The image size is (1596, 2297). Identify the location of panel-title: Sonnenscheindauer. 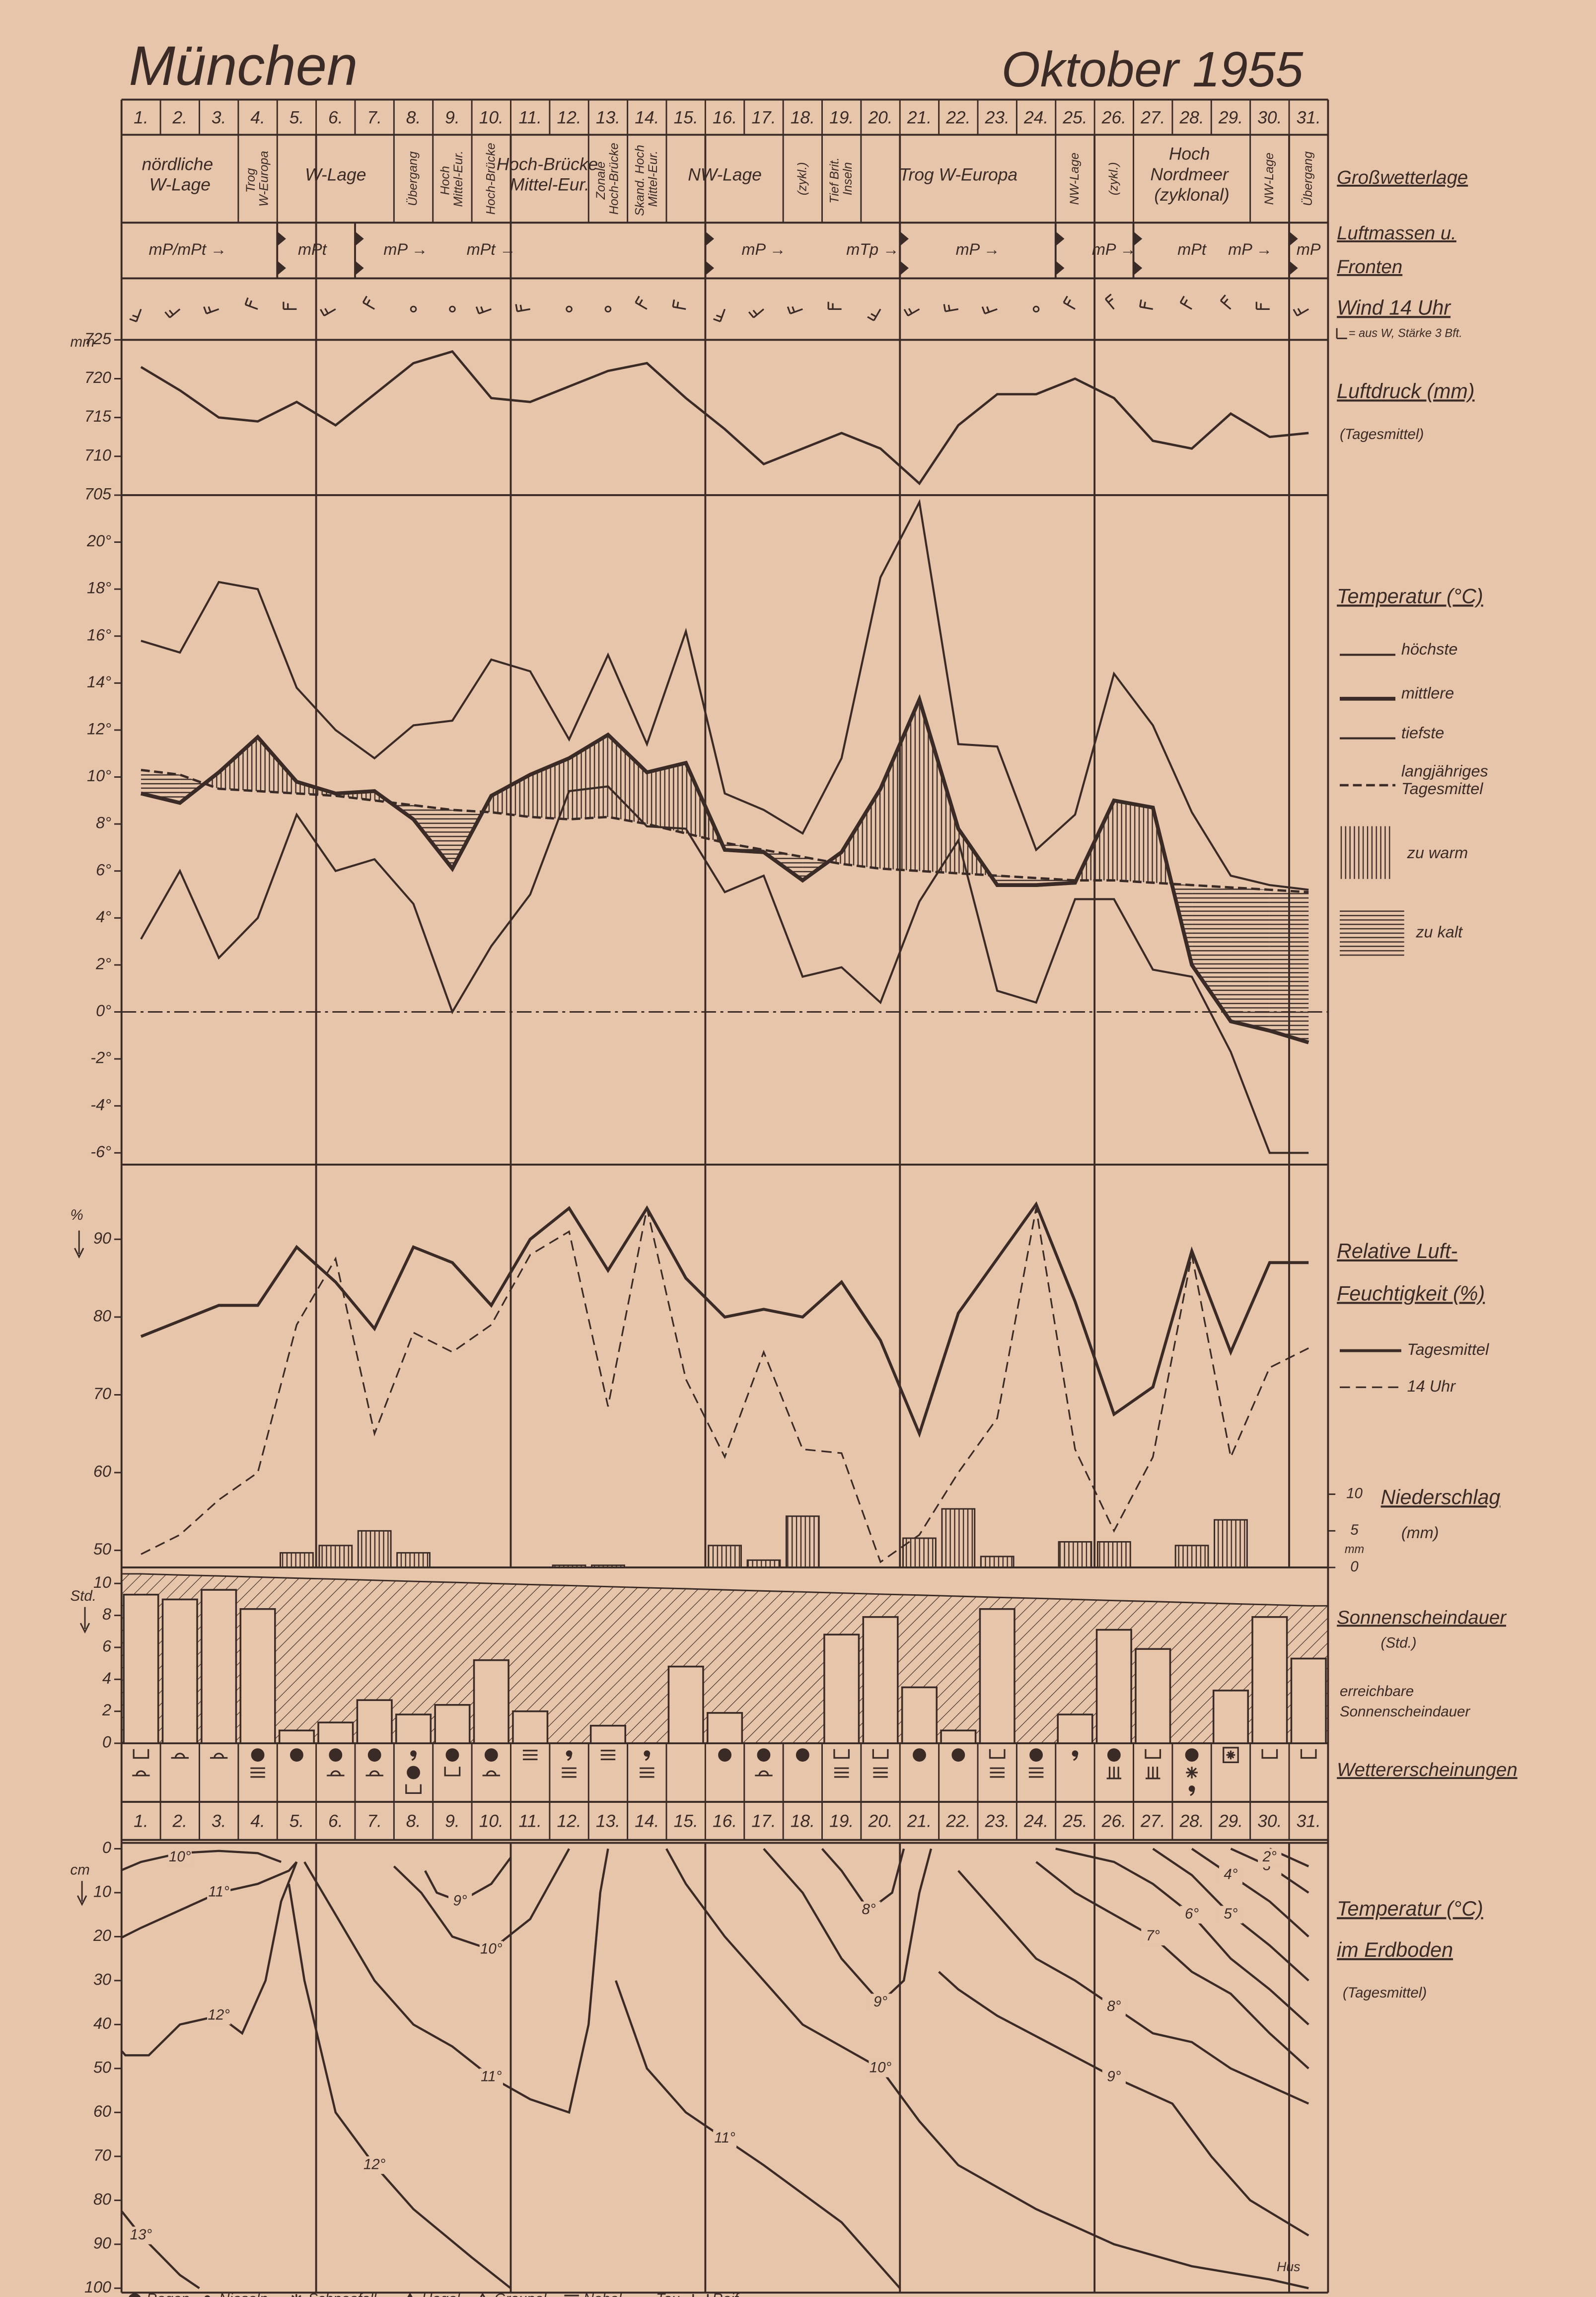
(1422, 1617).